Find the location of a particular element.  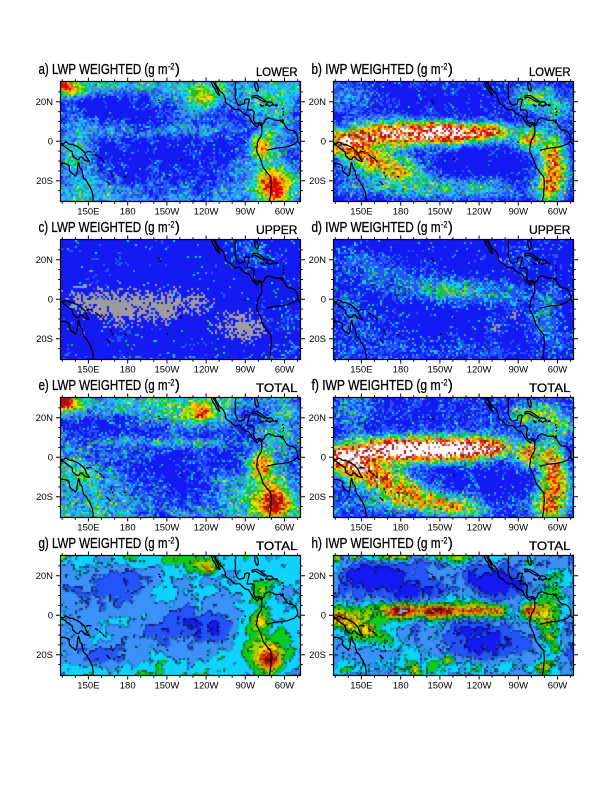

svg-text: a) LWP WEIGHTED (g m is located at coordinates (103, 70).